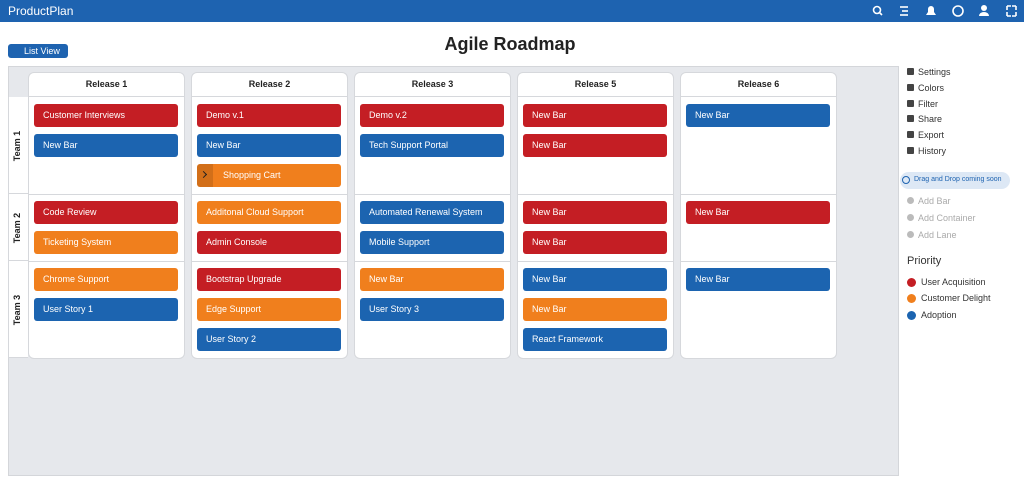  I want to click on sidebar-action: Share, so click(924, 119).